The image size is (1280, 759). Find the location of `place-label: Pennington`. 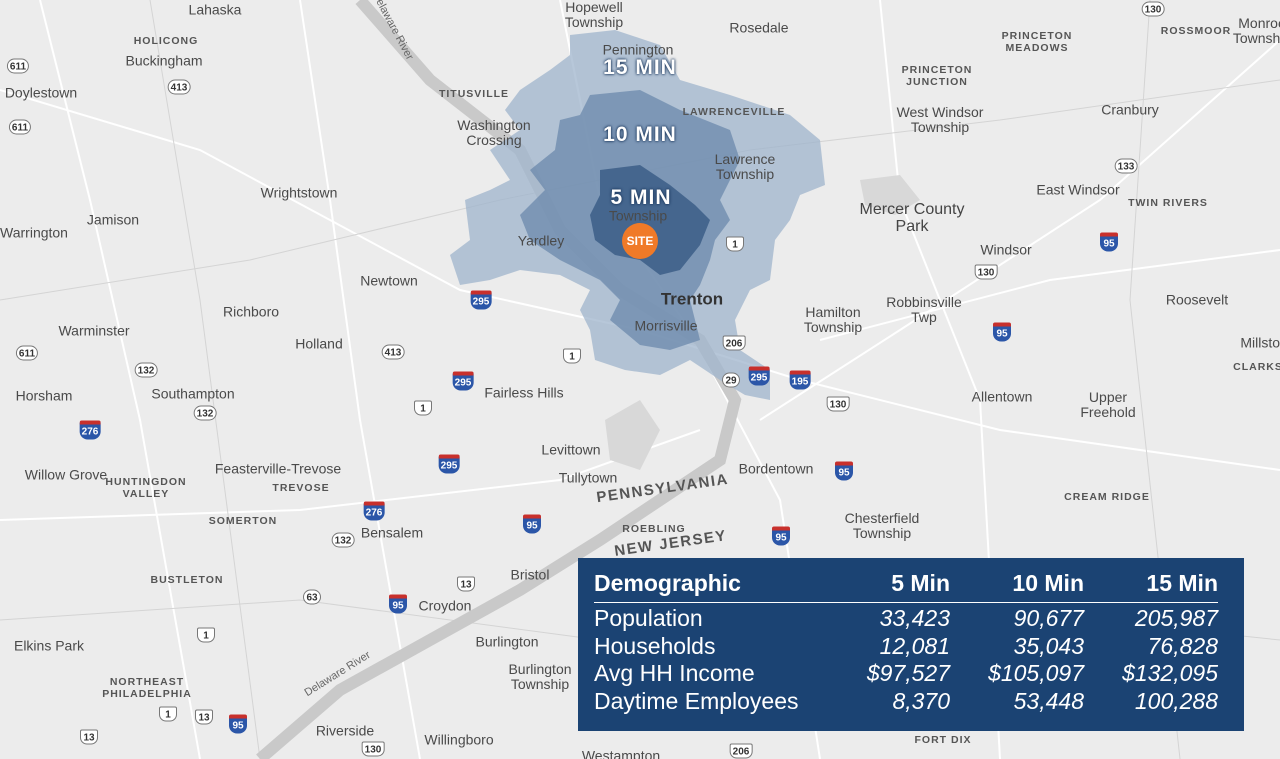

place-label: Pennington is located at coordinates (638, 49).